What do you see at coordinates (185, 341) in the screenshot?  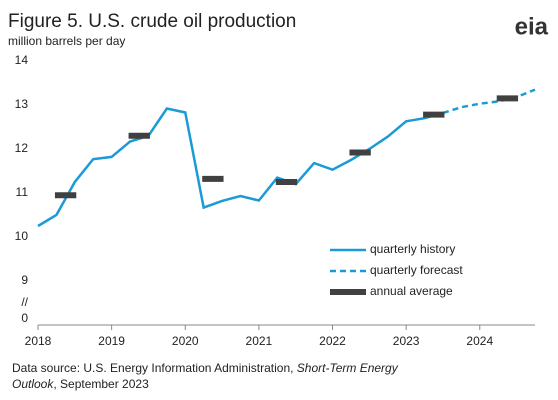 I see `x-tick-label: 2020` at bounding box center [185, 341].